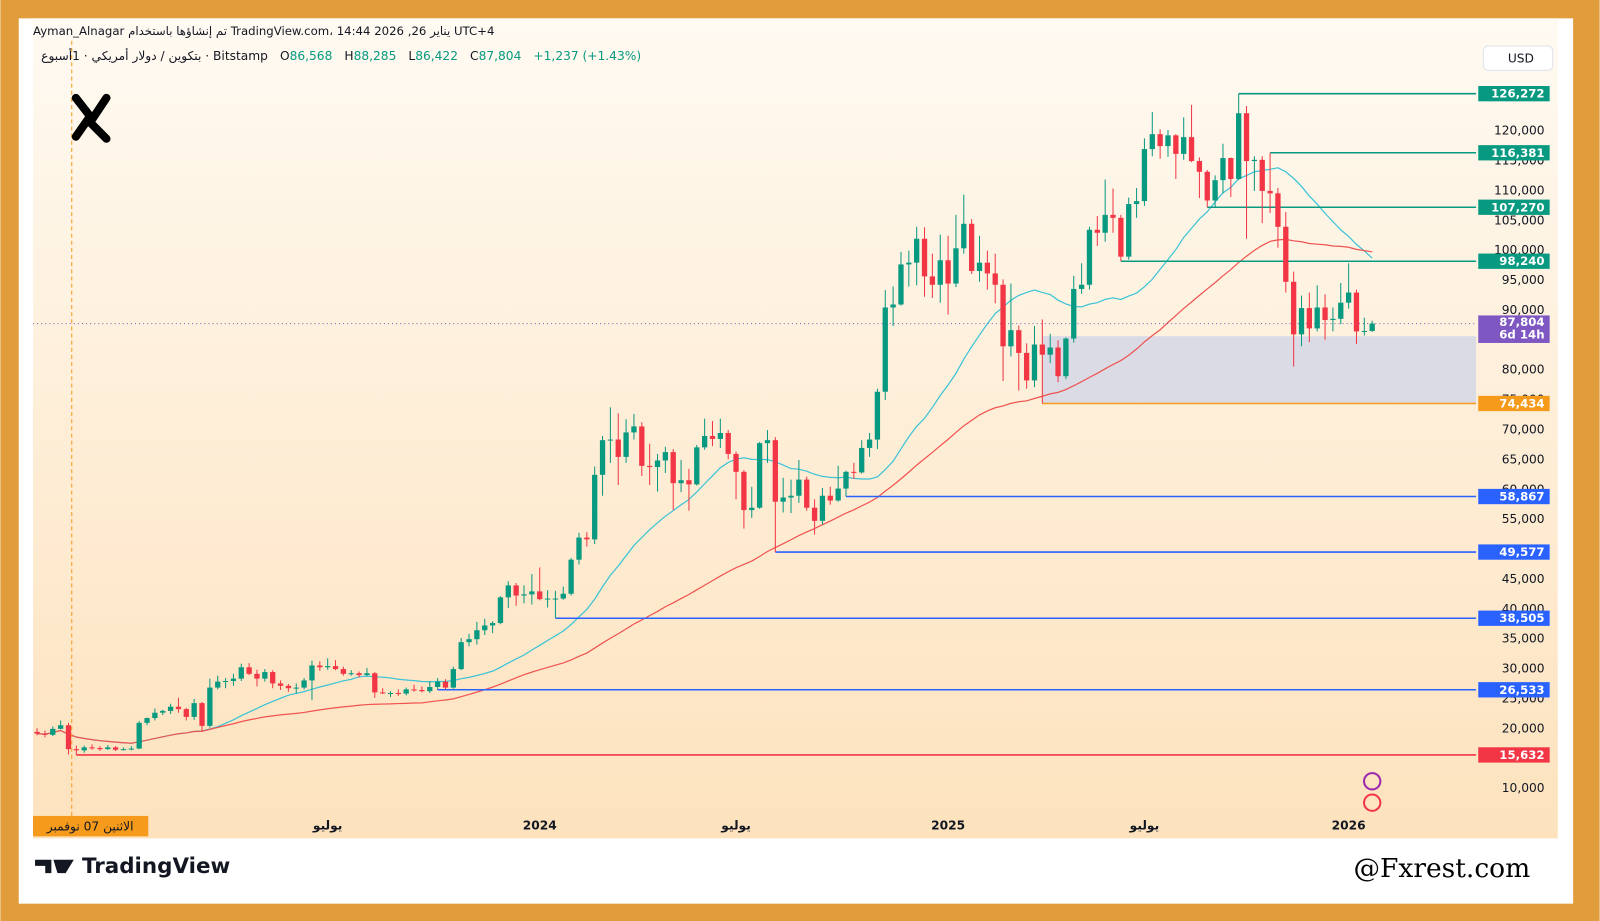 This screenshot has height=921, width=1600. Describe the element at coordinates (1441, 868) in the screenshot. I see `watermark: @Fxrest.com` at that location.